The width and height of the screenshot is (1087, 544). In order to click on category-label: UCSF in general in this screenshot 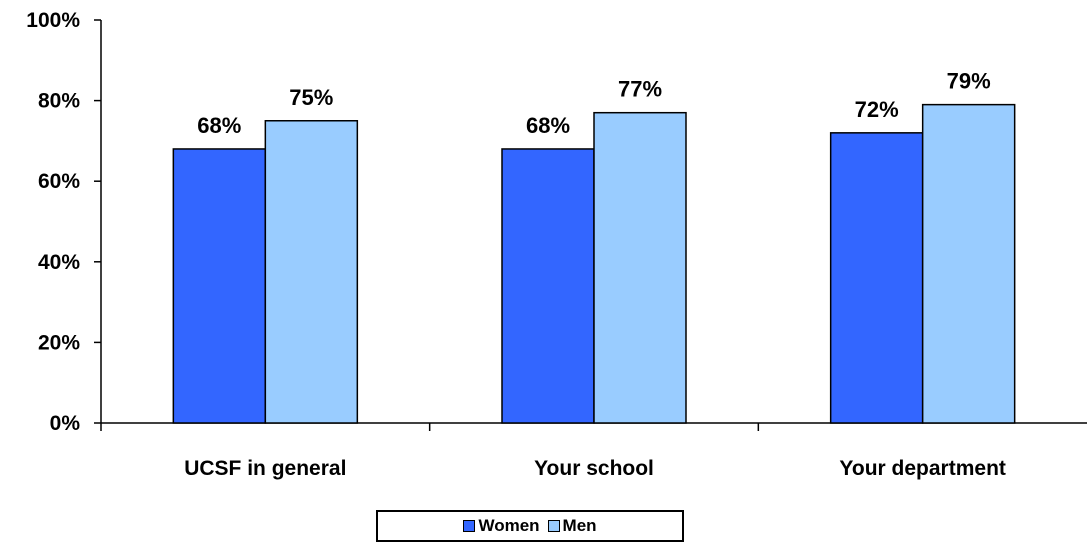, I will do `click(265, 468)`.